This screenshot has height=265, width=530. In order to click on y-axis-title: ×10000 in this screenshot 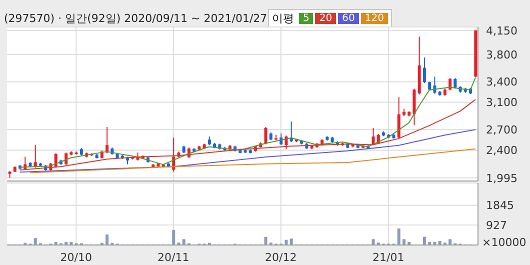, I will do `click(504, 242)`.